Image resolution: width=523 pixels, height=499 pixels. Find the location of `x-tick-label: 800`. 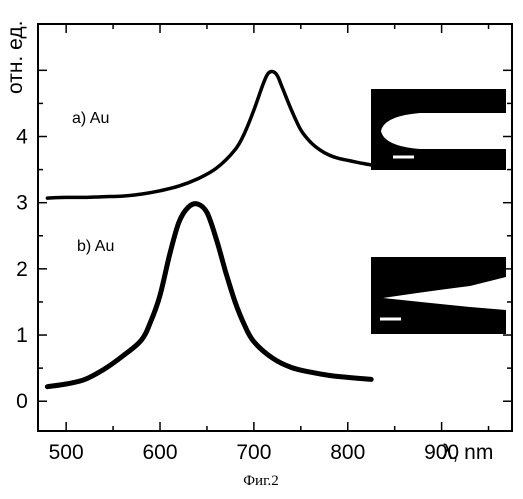

x-tick-label: 800 is located at coordinates (347, 452).